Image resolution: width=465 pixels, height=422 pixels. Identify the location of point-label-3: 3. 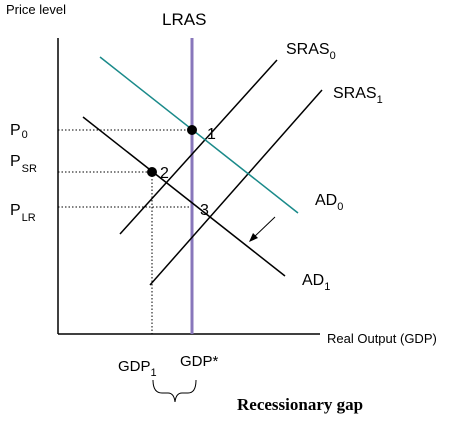
(204, 210).